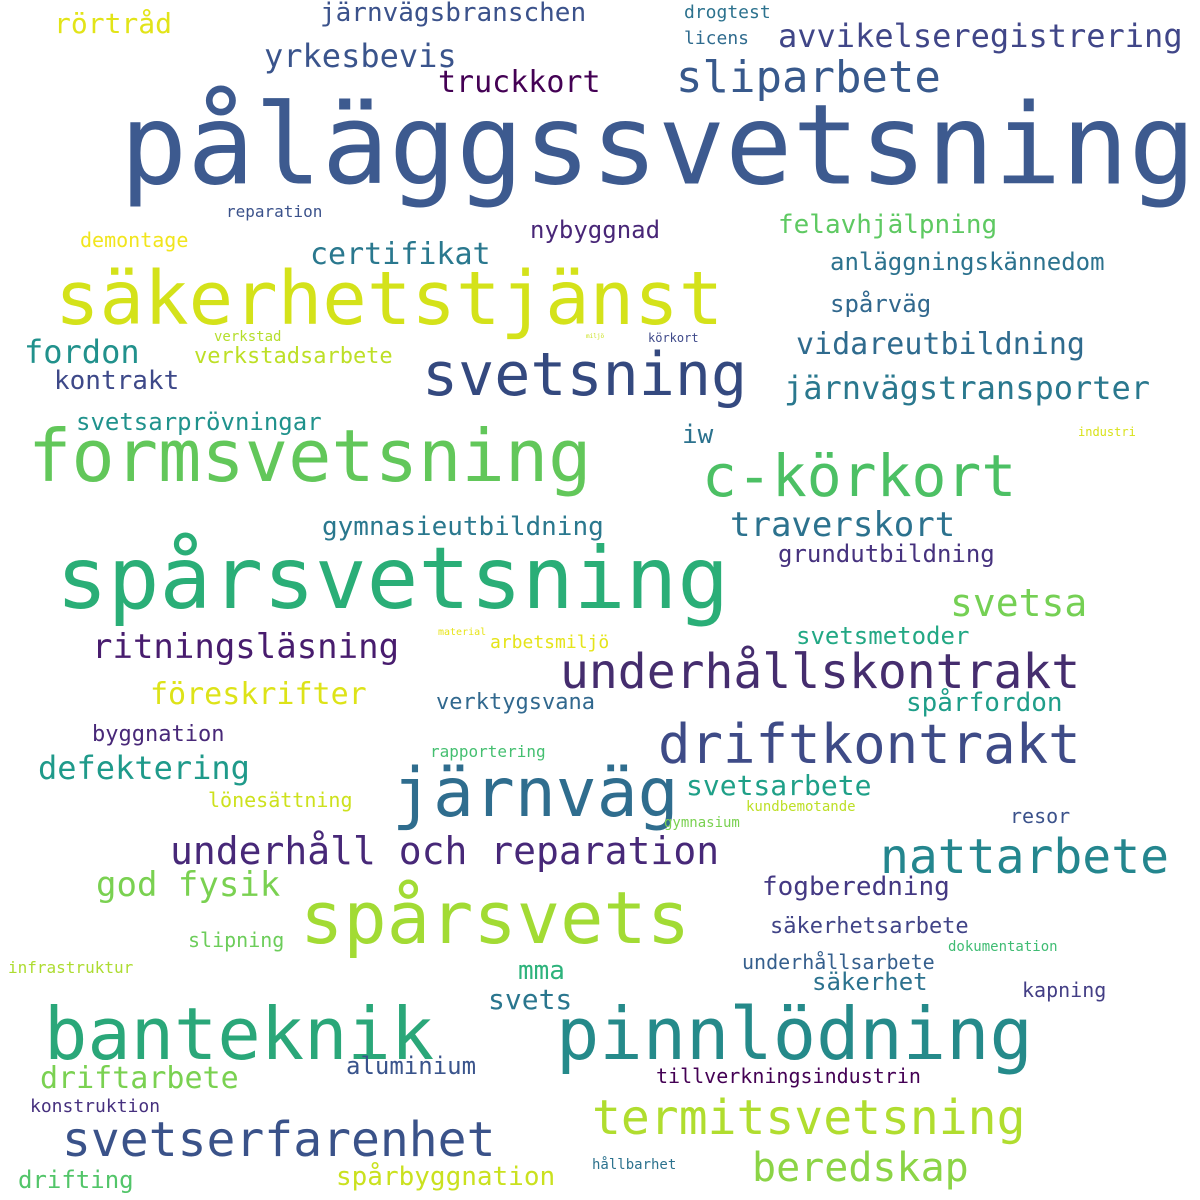  What do you see at coordinates (519, 82) in the screenshot?
I see `word: truckkort` at bounding box center [519, 82].